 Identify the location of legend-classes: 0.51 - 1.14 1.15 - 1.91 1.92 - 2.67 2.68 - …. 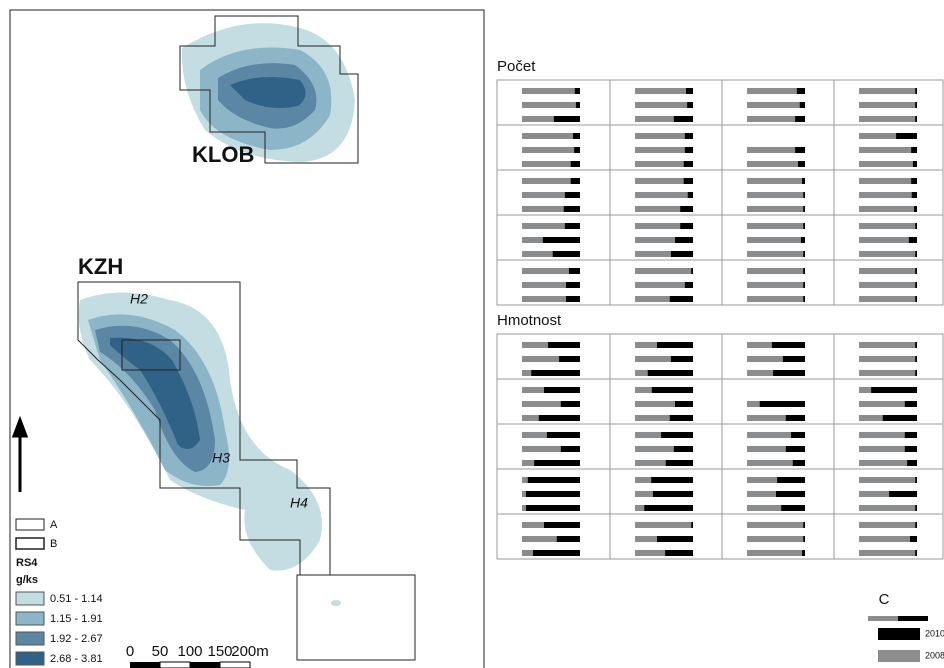
(59, 628).